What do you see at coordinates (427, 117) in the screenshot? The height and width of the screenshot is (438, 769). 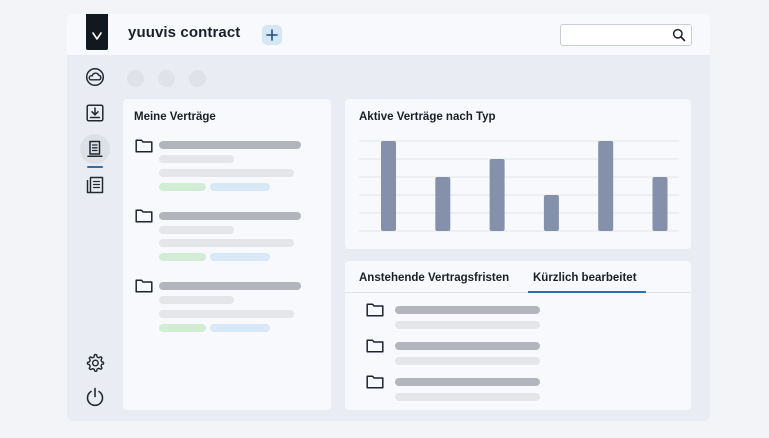 I see `chart-title: Aktive Verträge nach Typ` at bounding box center [427, 117].